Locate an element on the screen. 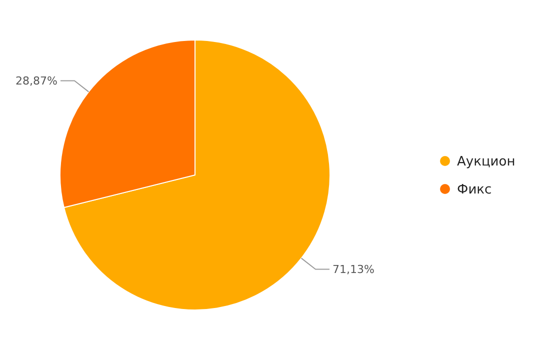 This screenshot has height=350, width=556. data-label: 28,87% is located at coordinates (37, 81).